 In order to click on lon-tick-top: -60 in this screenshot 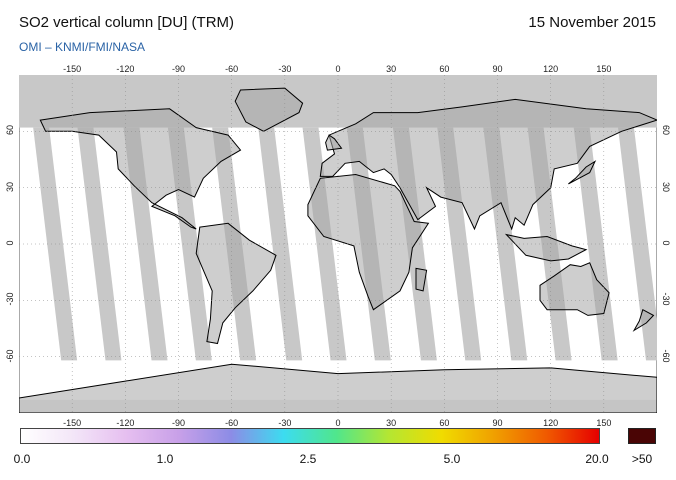, I will do `click(232, 69)`.